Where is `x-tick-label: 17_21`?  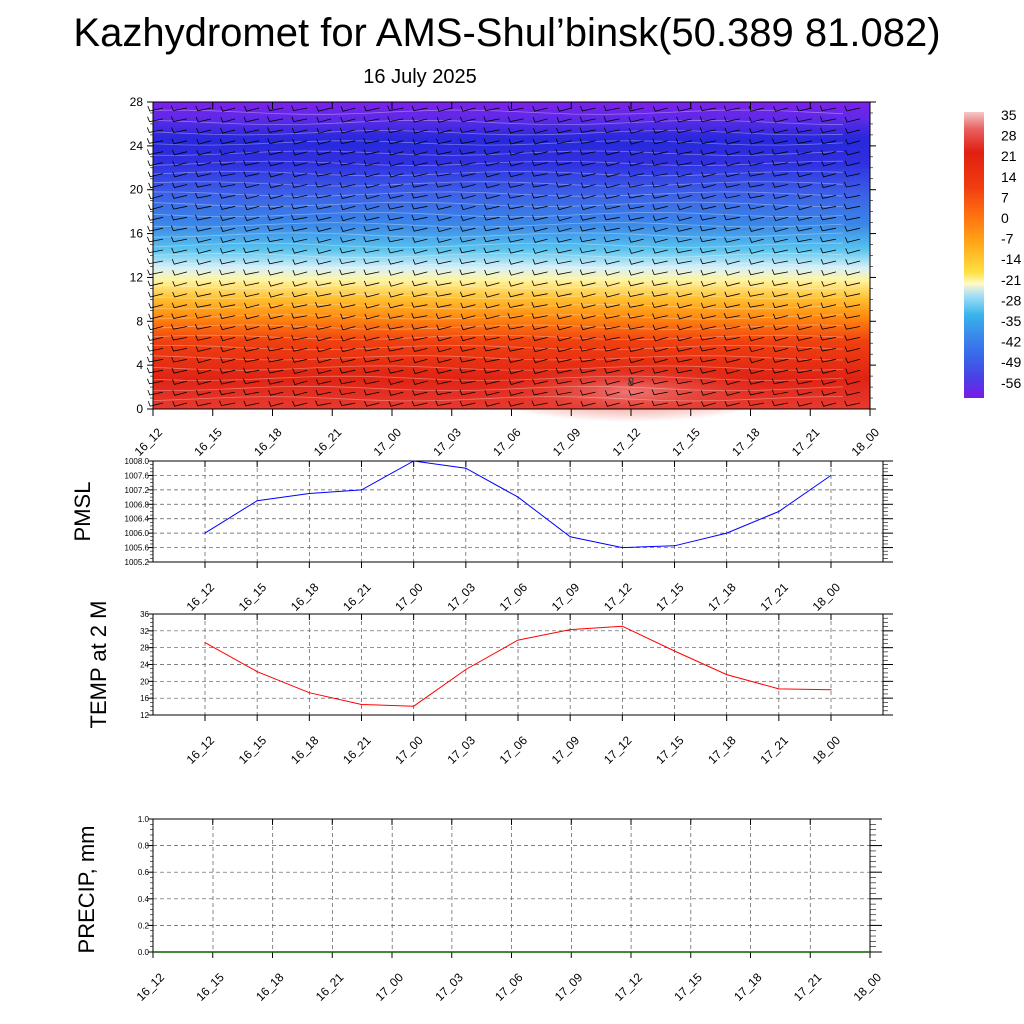
x-tick-label: 17_21 is located at coordinates (808, 987).